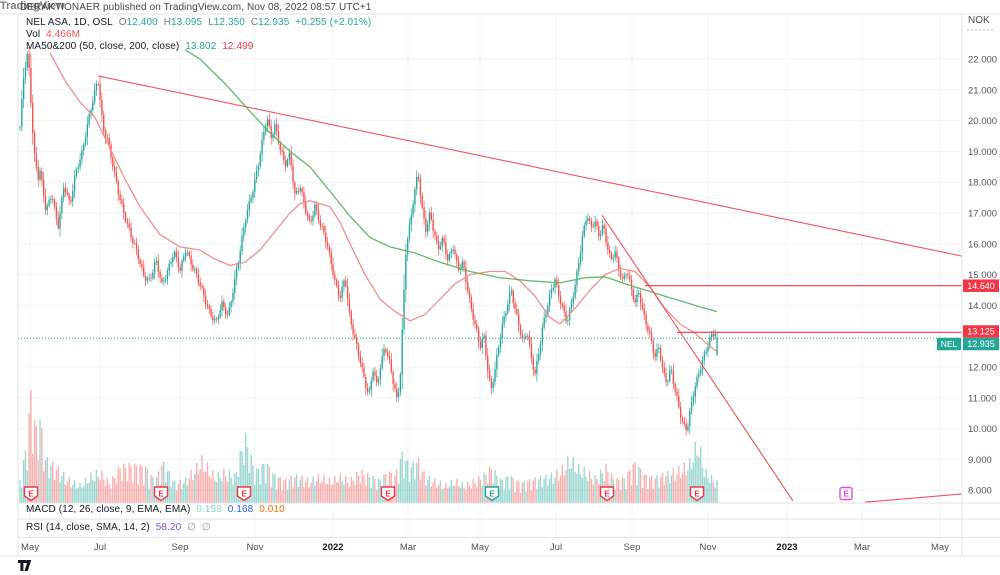 The height and width of the screenshot is (575, 1000). Describe the element at coordinates (120, 527) in the screenshot. I see `rsi-indicator-row: RSI (14, close, SMA, 14, 2) 58.20 ∅ ∅` at that location.